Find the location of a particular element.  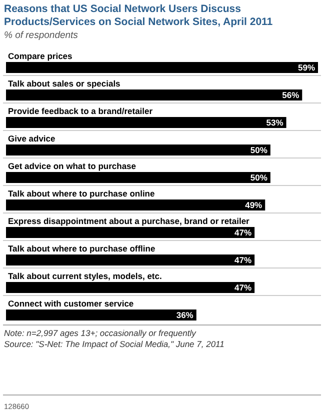

data-label: 56% is located at coordinates (291, 95).